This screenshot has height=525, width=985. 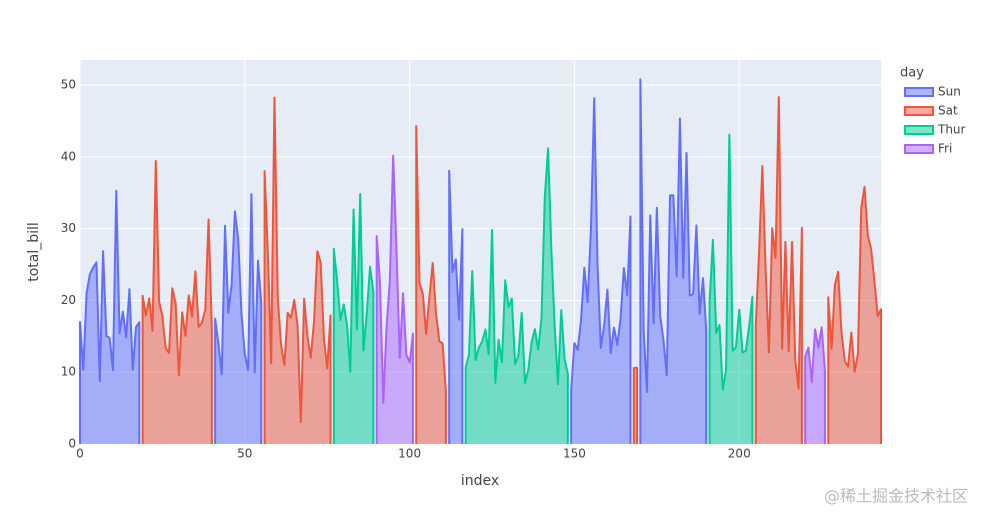 What do you see at coordinates (896, 496) in the screenshot?
I see `watermark: @稀土掘金技术社区` at bounding box center [896, 496].